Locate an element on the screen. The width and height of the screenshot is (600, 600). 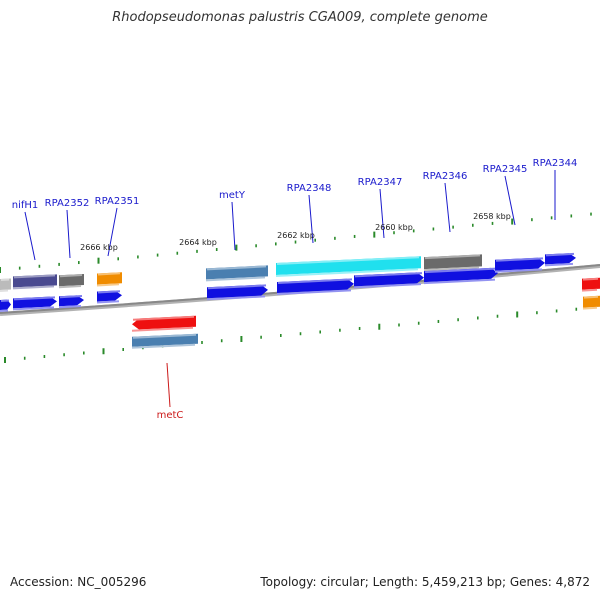
feature-rpa2352-box-highlight is located at coordinates (71, 276).